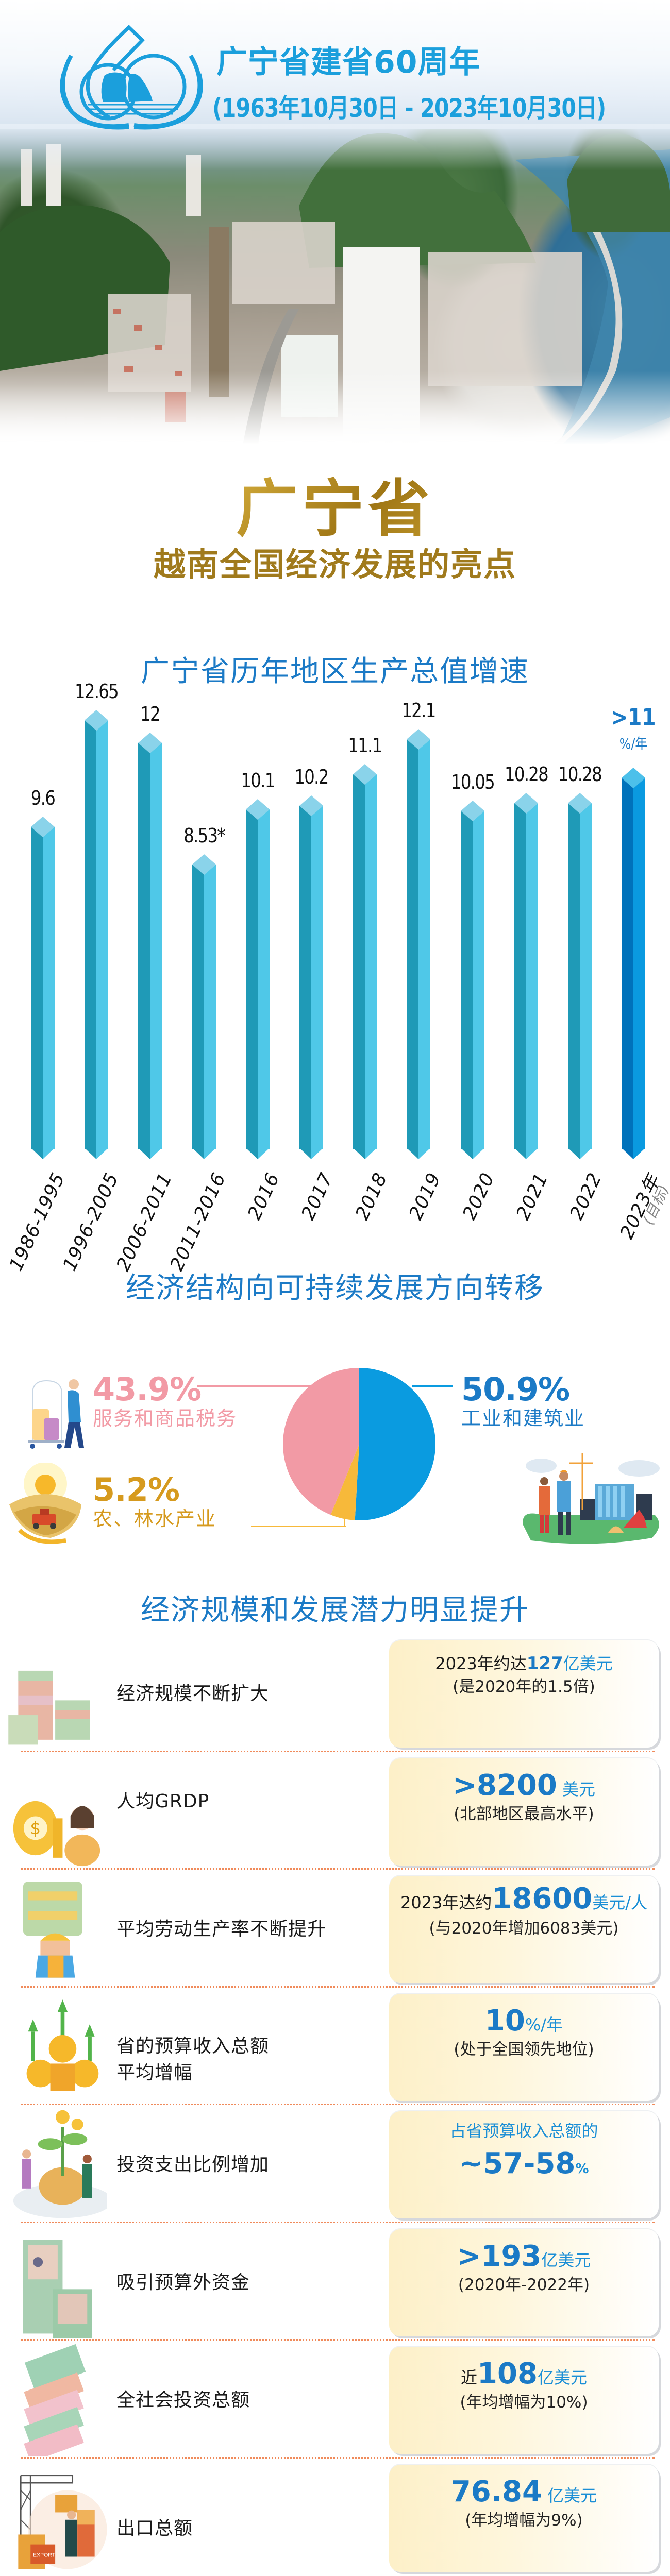 This screenshot has height=2576, width=670. I want to click on bar-value-label: 8.53*, so click(204, 835).